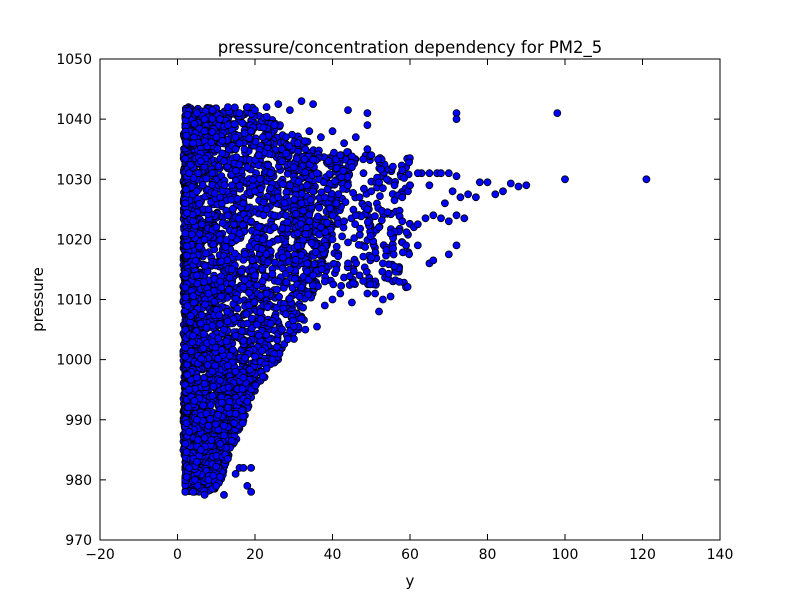 The height and width of the screenshot is (600, 800). I want to click on x-tick-label: 60, so click(410, 555).